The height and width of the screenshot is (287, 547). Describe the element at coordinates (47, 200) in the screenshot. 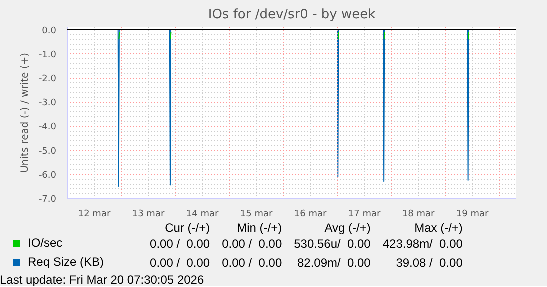

I see `y-tick-label: -7.0` at that location.